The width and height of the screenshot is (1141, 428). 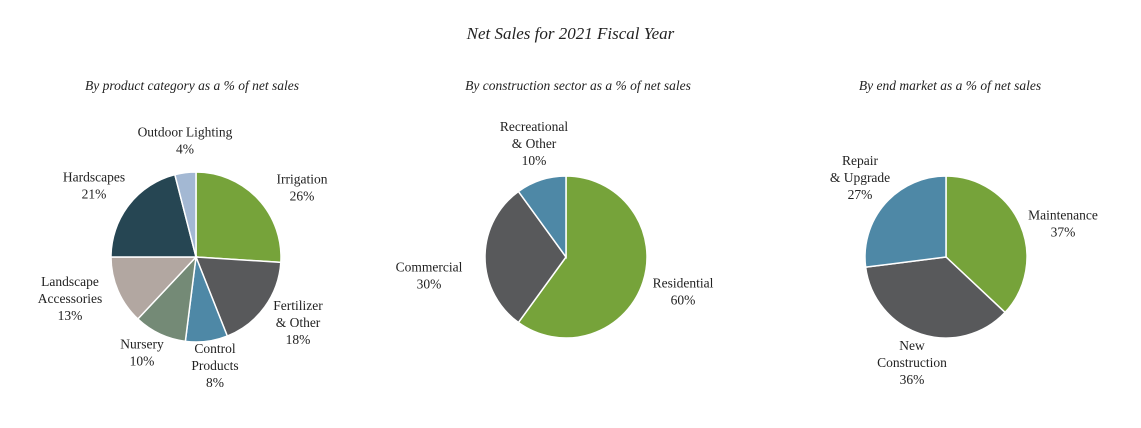 What do you see at coordinates (570, 33) in the screenshot?
I see `chart-main-title: Net Sales for 2021 Fiscal Year` at bounding box center [570, 33].